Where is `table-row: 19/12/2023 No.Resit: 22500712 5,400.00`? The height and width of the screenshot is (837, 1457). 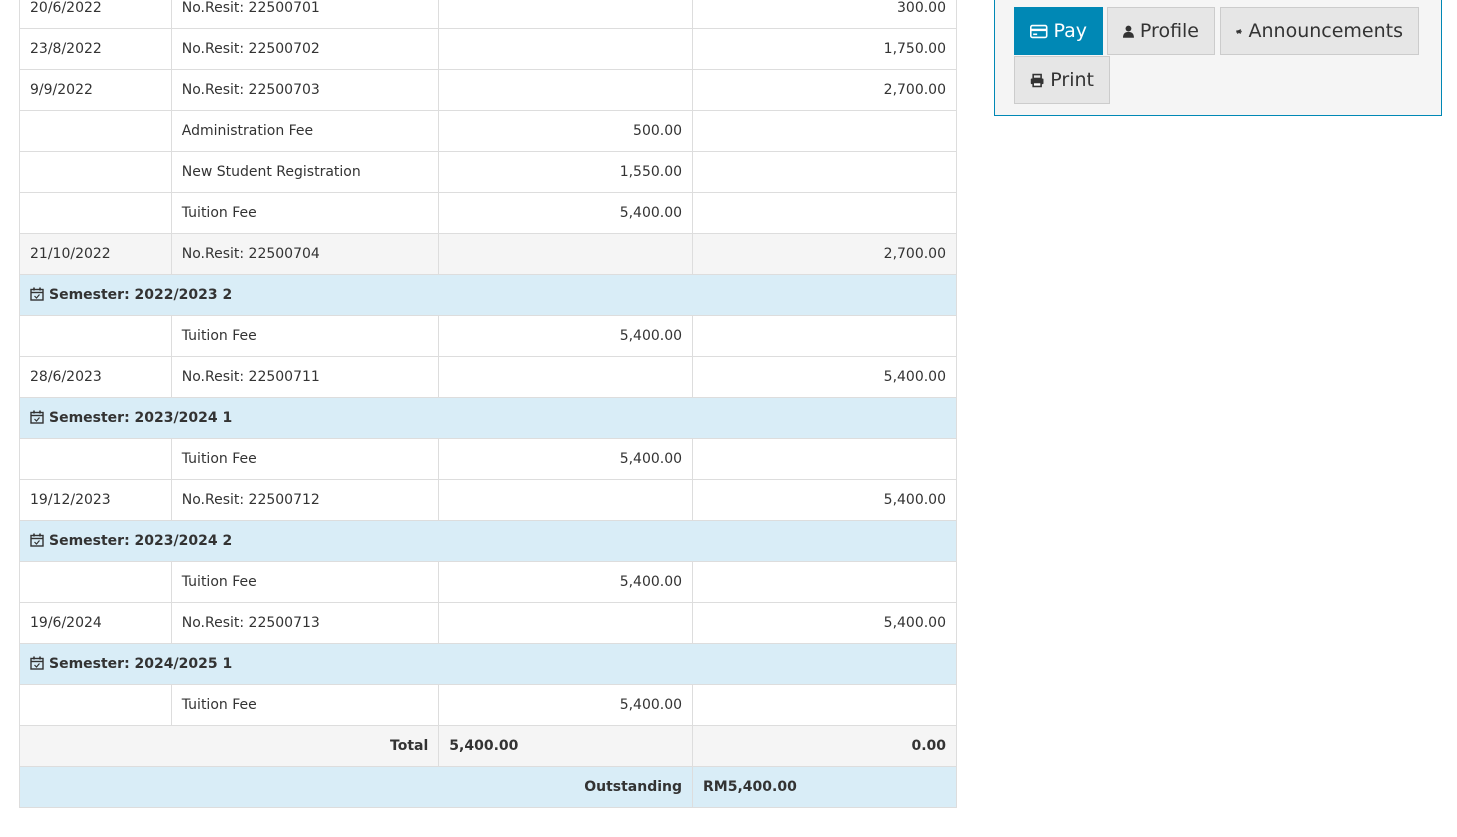
table-row: 19/12/2023 No.Resit: 22500712 5,400.00 is located at coordinates (488, 500).